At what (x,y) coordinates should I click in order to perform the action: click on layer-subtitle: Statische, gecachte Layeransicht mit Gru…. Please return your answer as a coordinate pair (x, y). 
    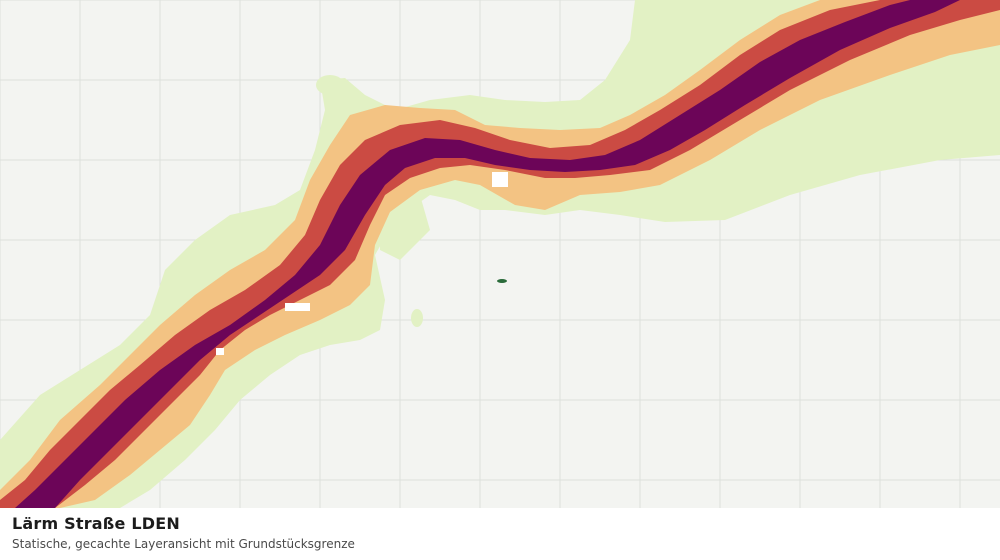
    Looking at the image, I should click on (183, 544).